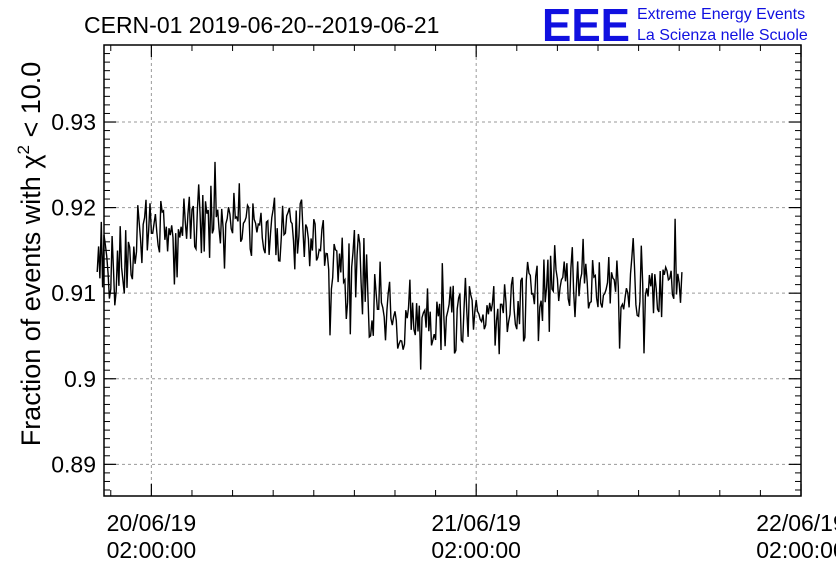 The width and height of the screenshot is (836, 572). I want to click on y-axis-label: Fraction of events with χ2 < 10.0, so click(30, 254).